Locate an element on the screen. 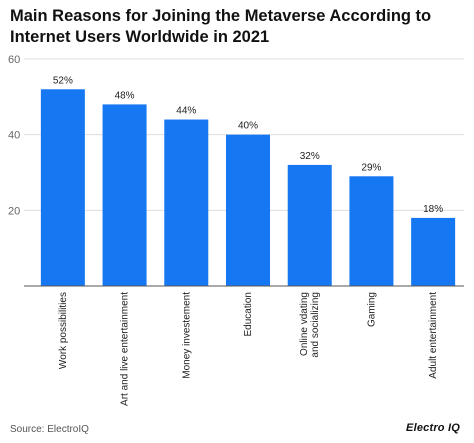 This screenshot has width=474, height=443. category-label: Education is located at coordinates (248, 314).